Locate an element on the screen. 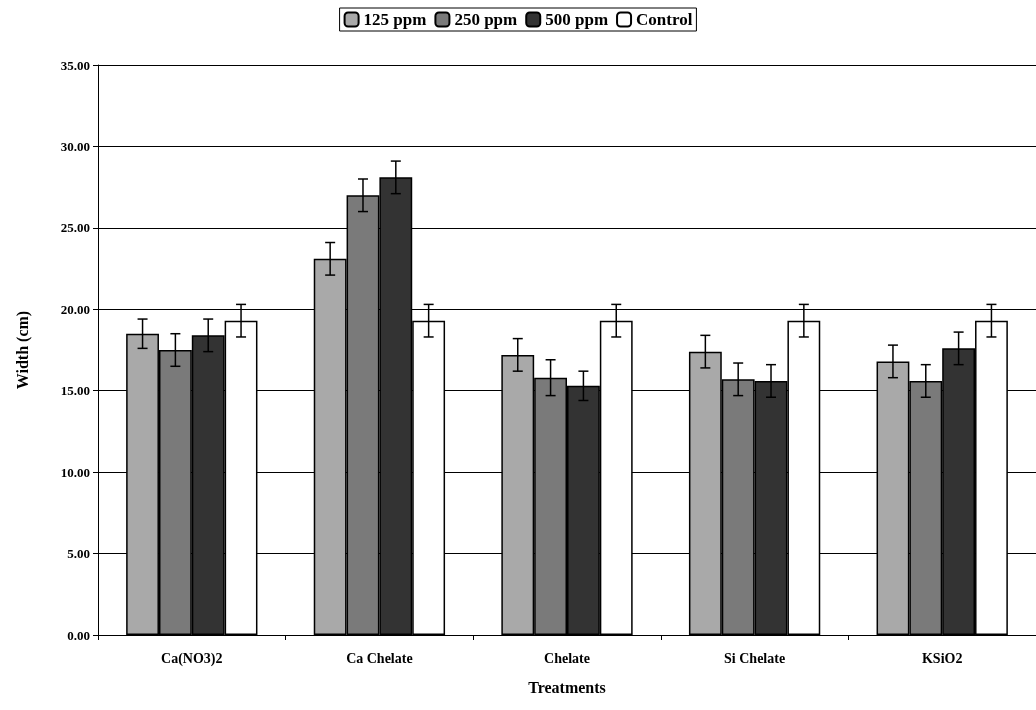 The height and width of the screenshot is (710, 1036). legend-label: 125 ppm is located at coordinates (395, 19).